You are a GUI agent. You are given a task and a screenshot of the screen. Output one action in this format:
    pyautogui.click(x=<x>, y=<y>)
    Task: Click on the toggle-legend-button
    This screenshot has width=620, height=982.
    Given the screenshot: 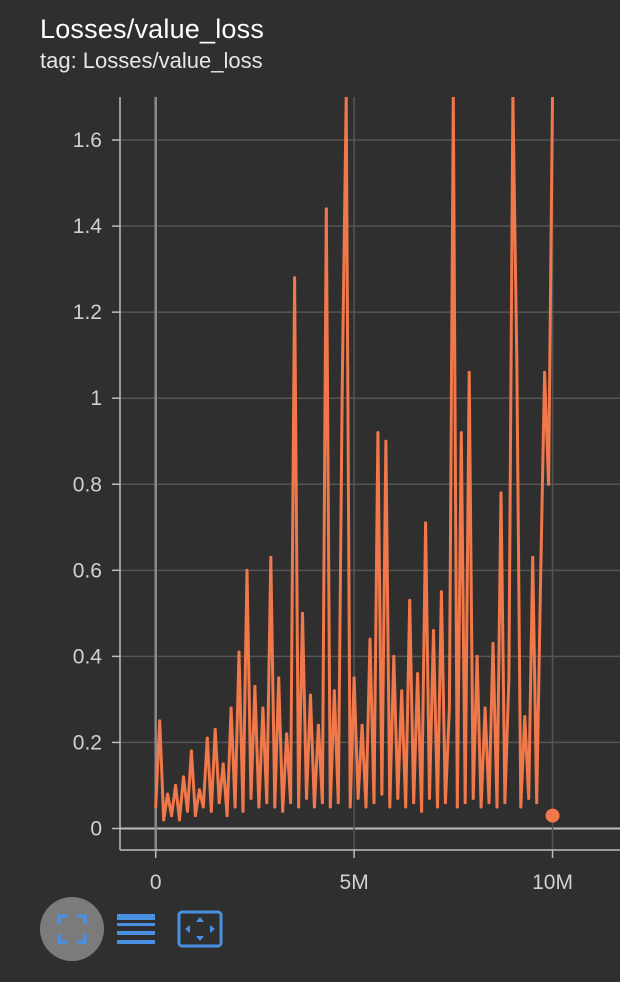 What is the action you would take?
    pyautogui.click(x=136, y=929)
    